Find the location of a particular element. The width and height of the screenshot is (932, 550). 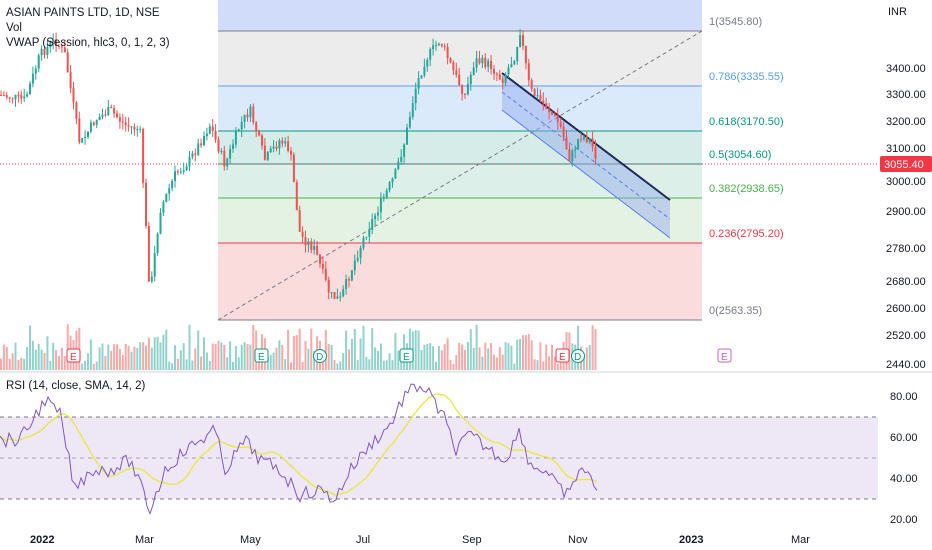

event-markers: E E D E E D E is located at coordinates (399, 356).